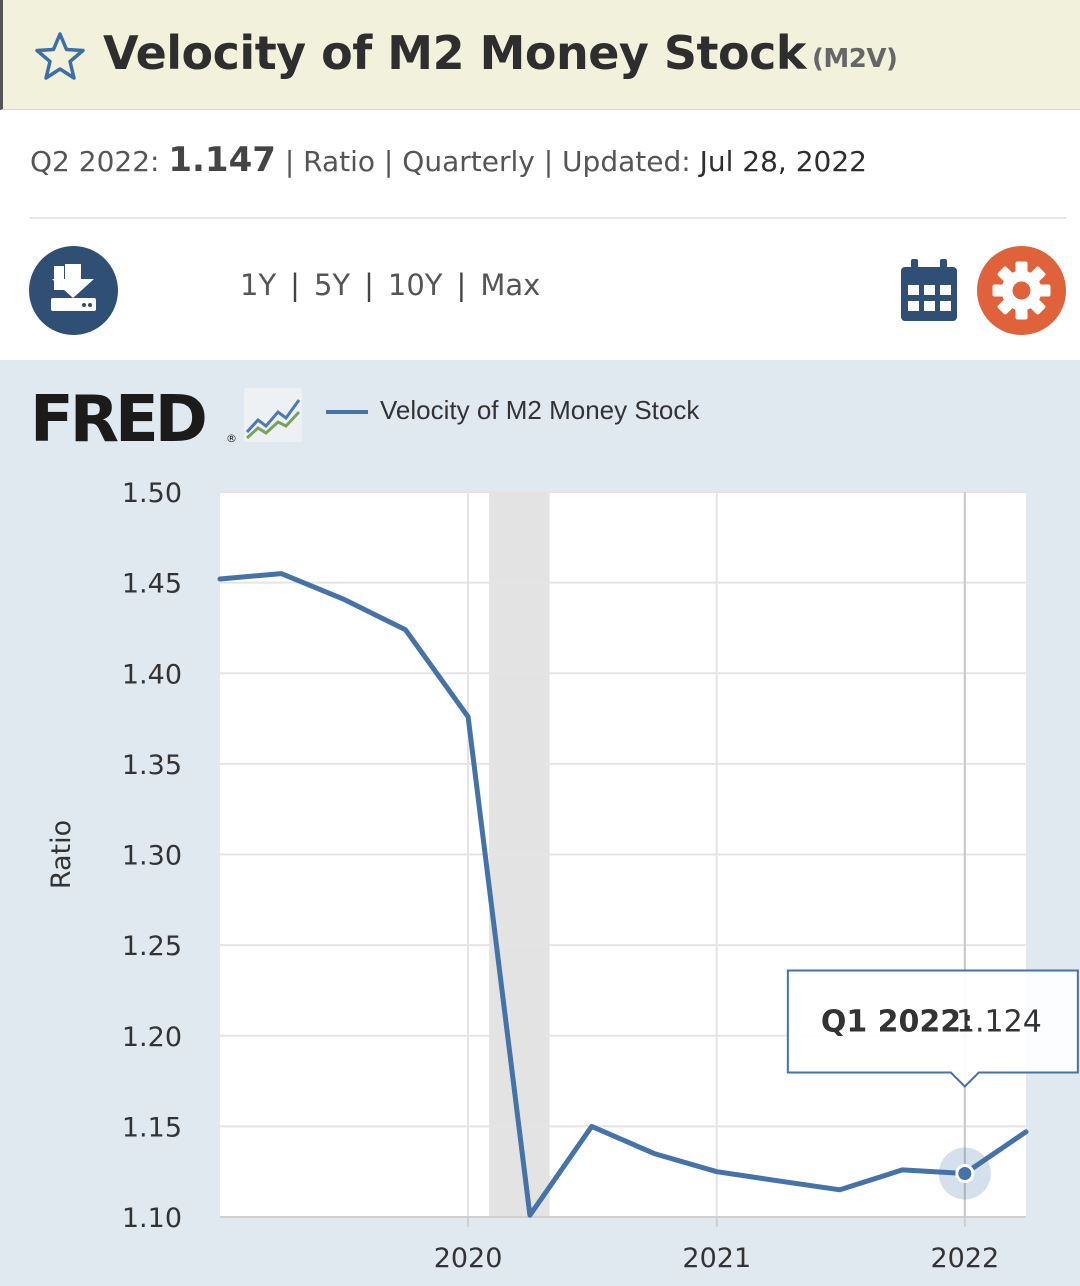 This screenshot has width=1080, height=1286. What do you see at coordinates (339, 161) in the screenshot?
I see `units-label: | Ratio |` at bounding box center [339, 161].